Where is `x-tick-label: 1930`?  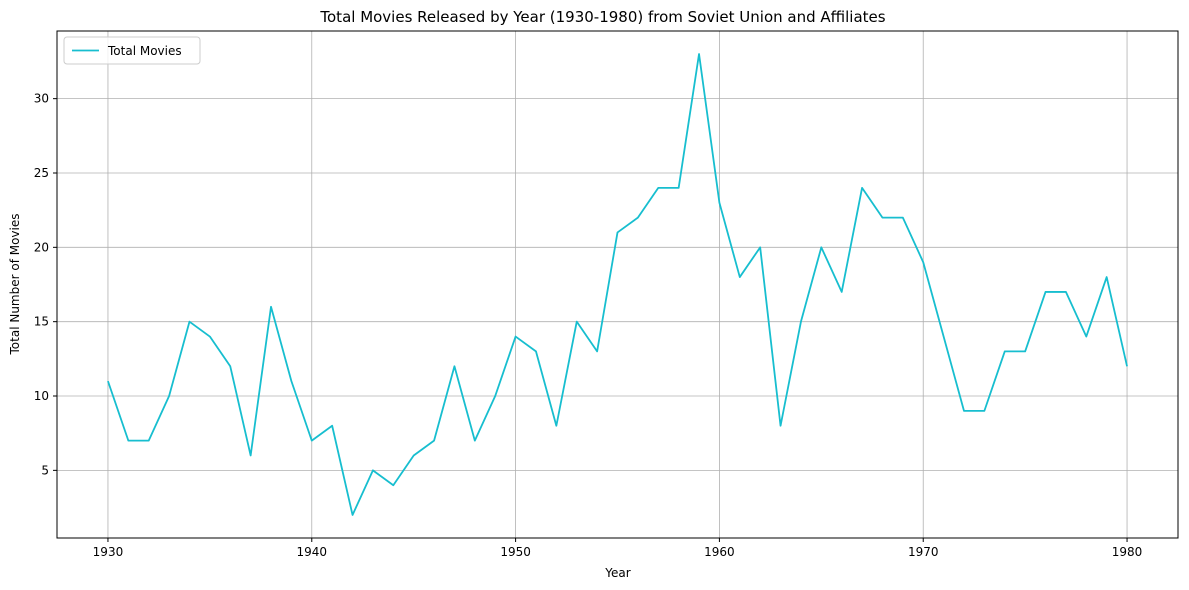
x-tick-label: 1930 is located at coordinates (108, 552).